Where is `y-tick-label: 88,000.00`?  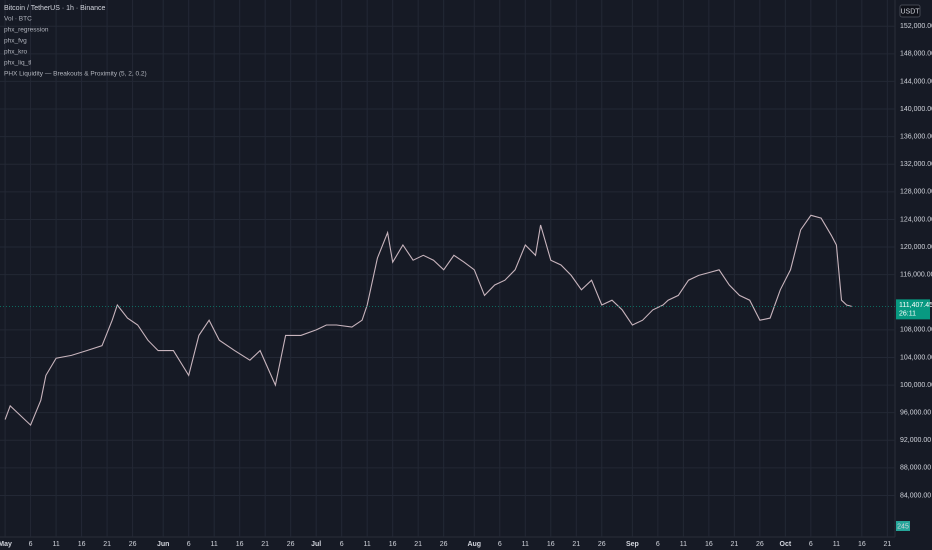 y-tick-label: 88,000.00 is located at coordinates (915, 468).